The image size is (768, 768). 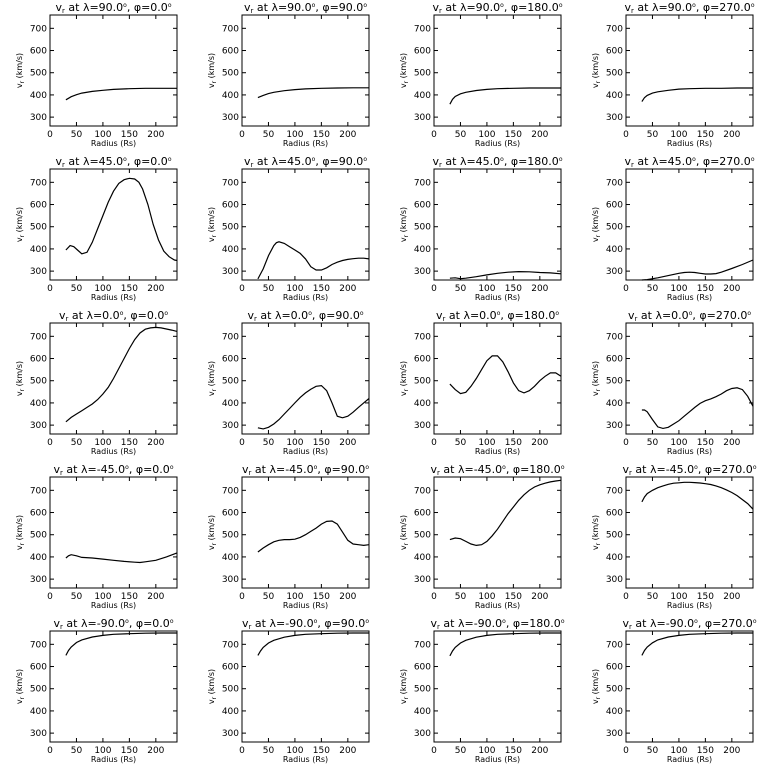 What do you see at coordinates (305, 624) in the screenshot?
I see `panel-title: vr at λ=-90.0o, φ=90.0o` at bounding box center [305, 624].